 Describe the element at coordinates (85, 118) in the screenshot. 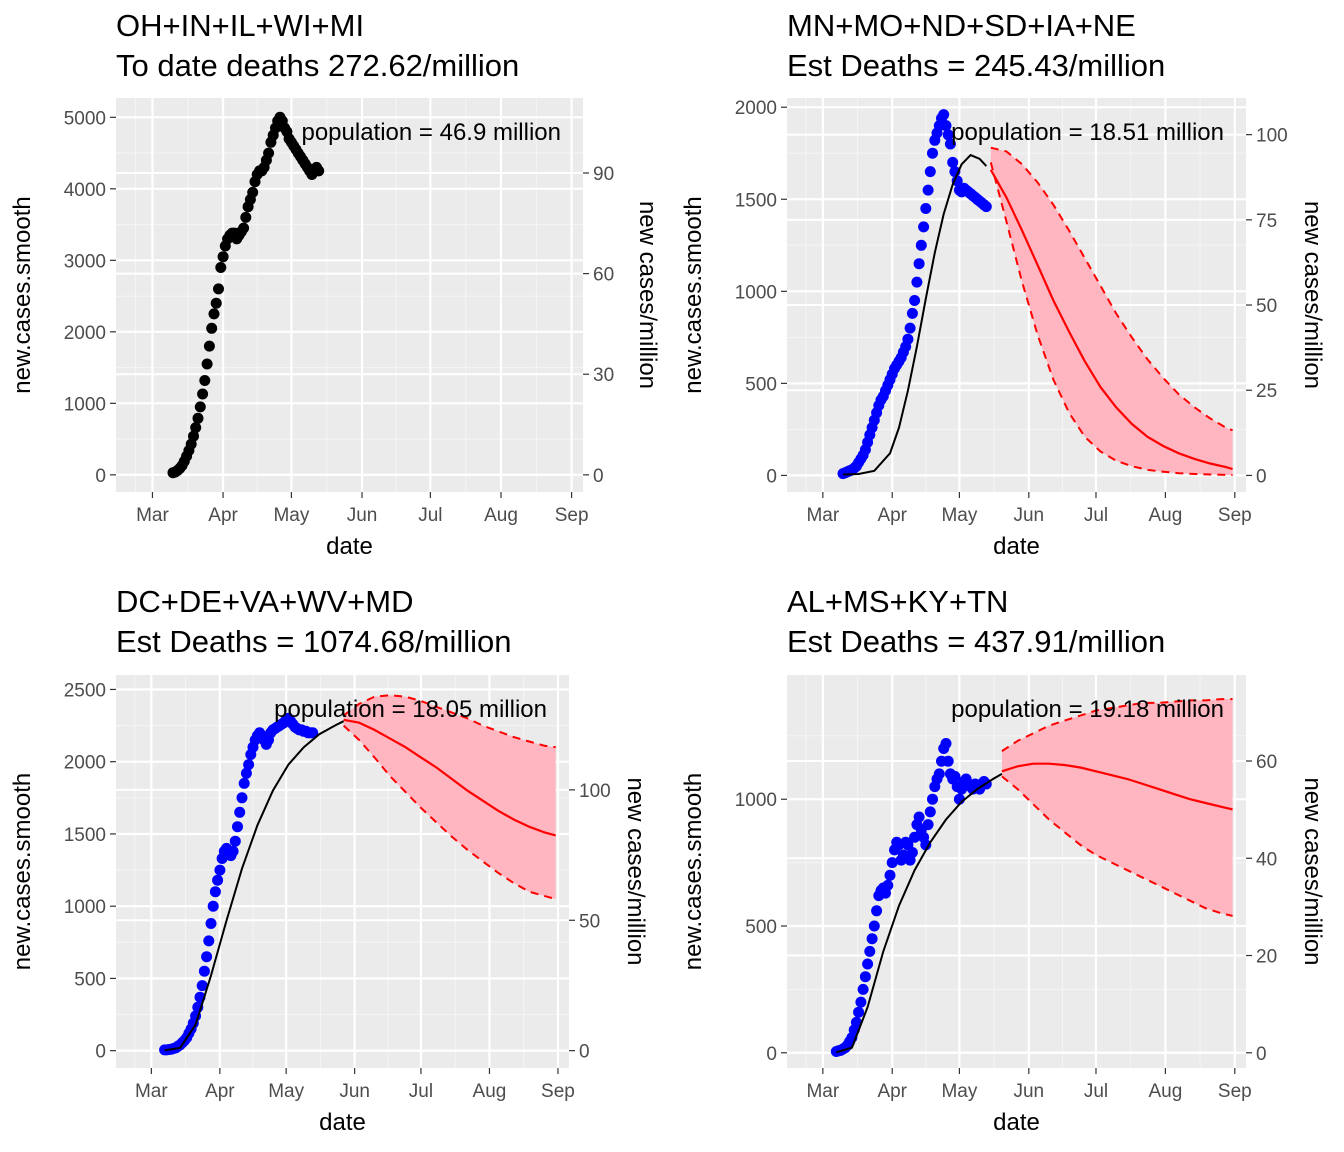

I see `y-tick-label: 5000` at that location.